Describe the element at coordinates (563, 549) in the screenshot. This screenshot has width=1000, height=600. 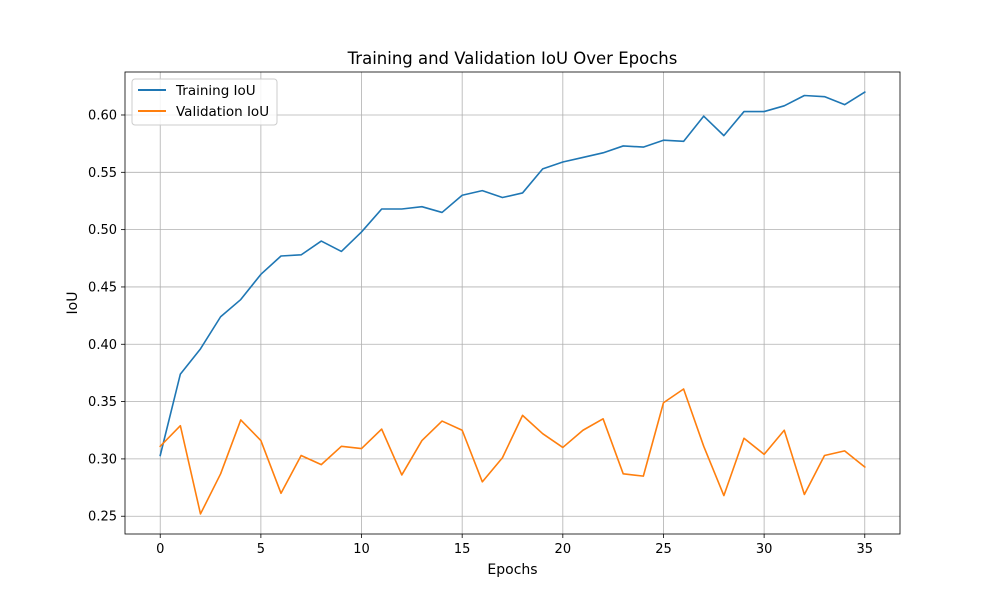
I see `x-tick-label: 20` at that location.